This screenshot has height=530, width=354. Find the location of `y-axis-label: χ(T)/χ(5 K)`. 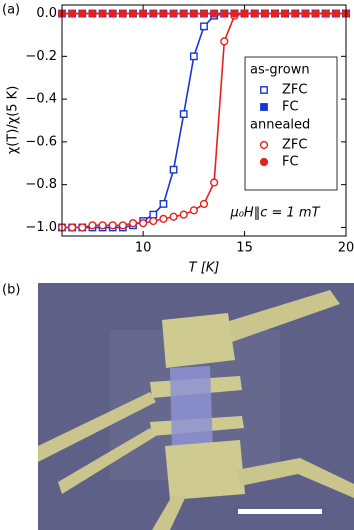

y-axis-label: χ(T)/χ(5 K) is located at coordinates (13, 120).